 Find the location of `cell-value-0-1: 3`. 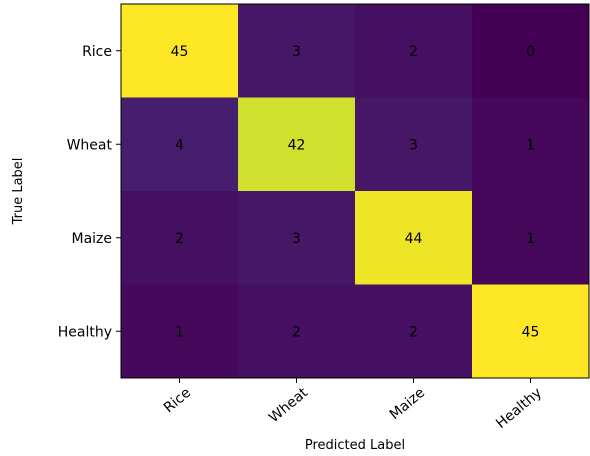

cell-value-0-1: 3 is located at coordinates (296, 52).